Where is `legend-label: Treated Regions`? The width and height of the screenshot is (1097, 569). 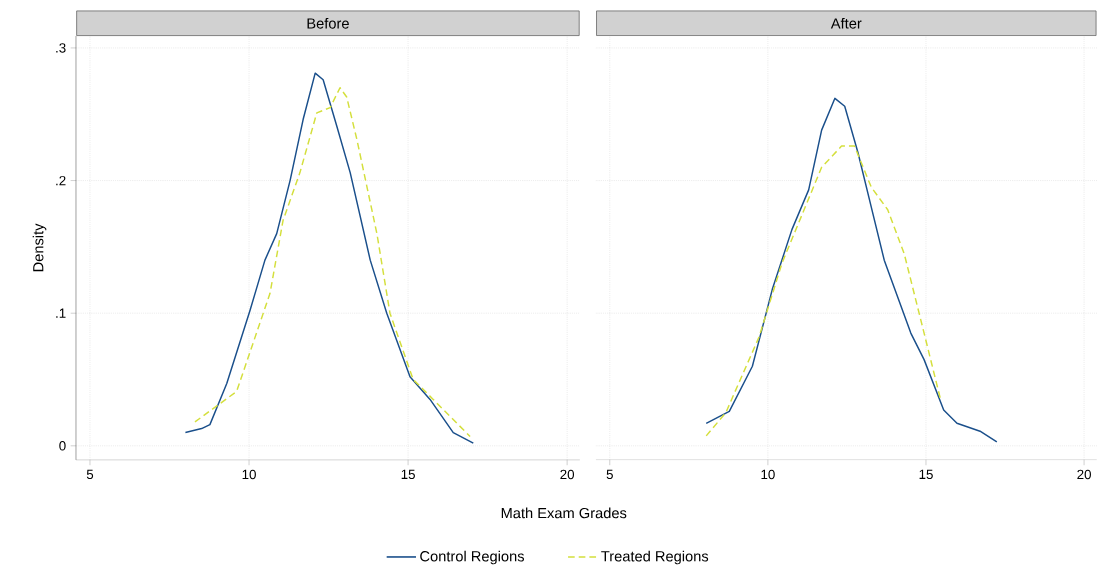 legend-label: Treated Regions is located at coordinates (655, 557).